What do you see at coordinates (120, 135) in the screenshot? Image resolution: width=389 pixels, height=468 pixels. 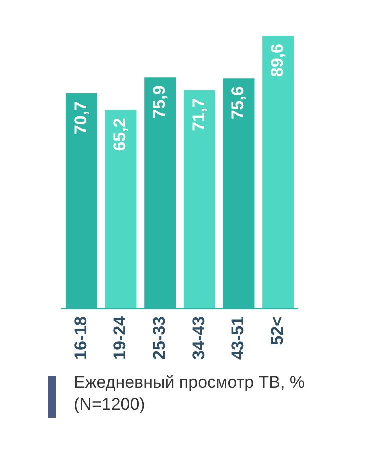 I see `data-label: 65,2` at bounding box center [120, 135].